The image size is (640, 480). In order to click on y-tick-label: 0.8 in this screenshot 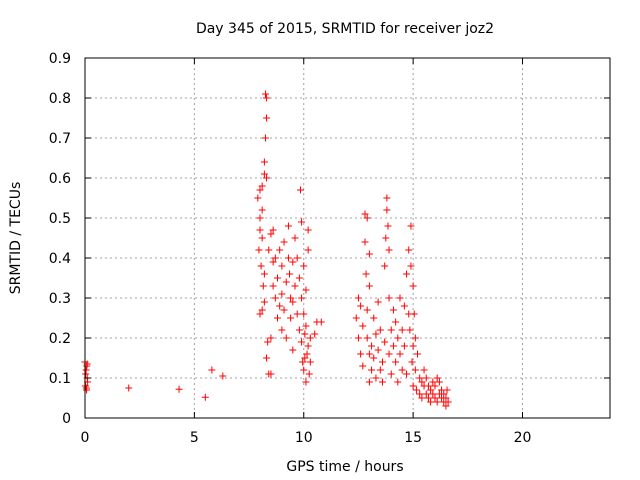, I will do `click(60, 99)`.